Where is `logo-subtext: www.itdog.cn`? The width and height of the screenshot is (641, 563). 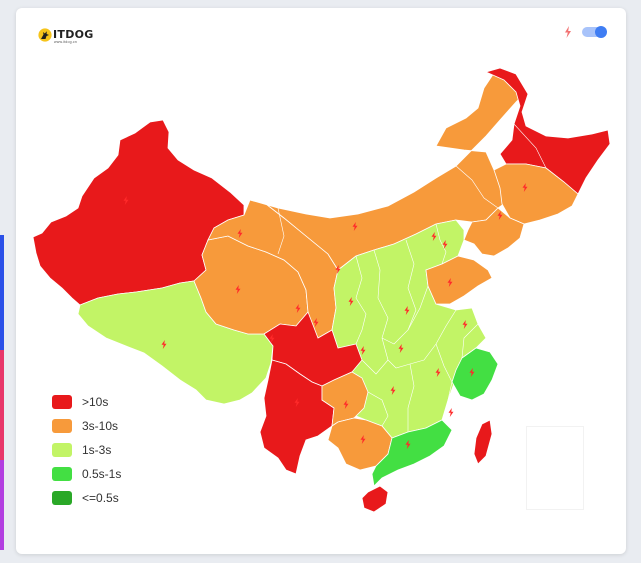
logo-subtext: www.itdog.cn is located at coordinates (66, 42).